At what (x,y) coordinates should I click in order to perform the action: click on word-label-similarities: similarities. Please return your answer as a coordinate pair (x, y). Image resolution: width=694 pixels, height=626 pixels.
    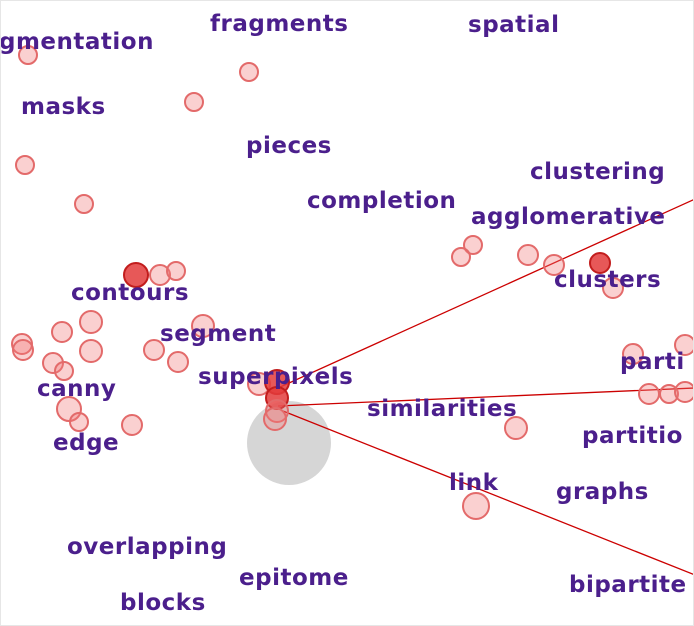
    Looking at the image, I should click on (442, 409).